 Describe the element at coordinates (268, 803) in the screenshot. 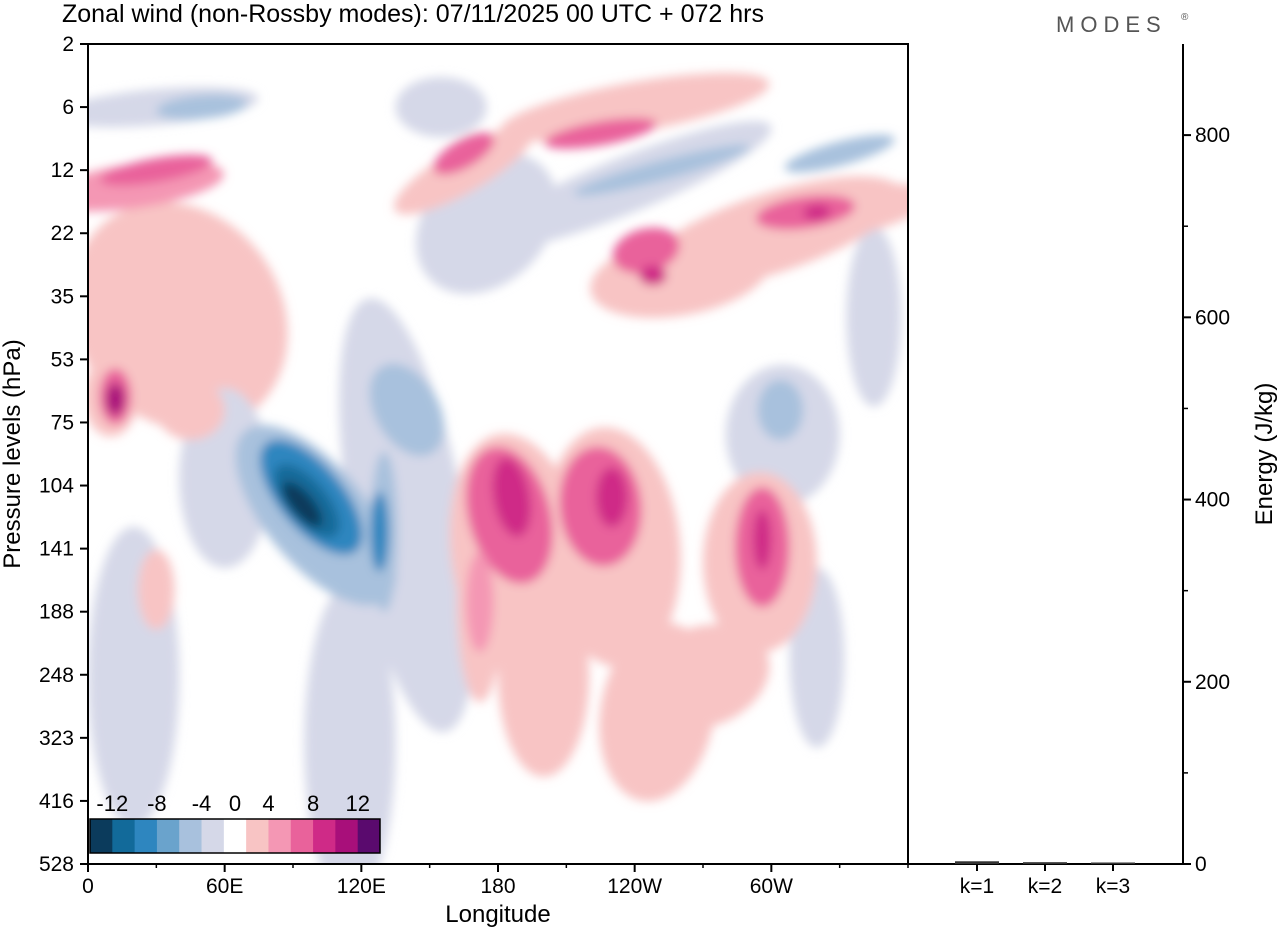

I see `colorbar-tick-label: 4` at that location.